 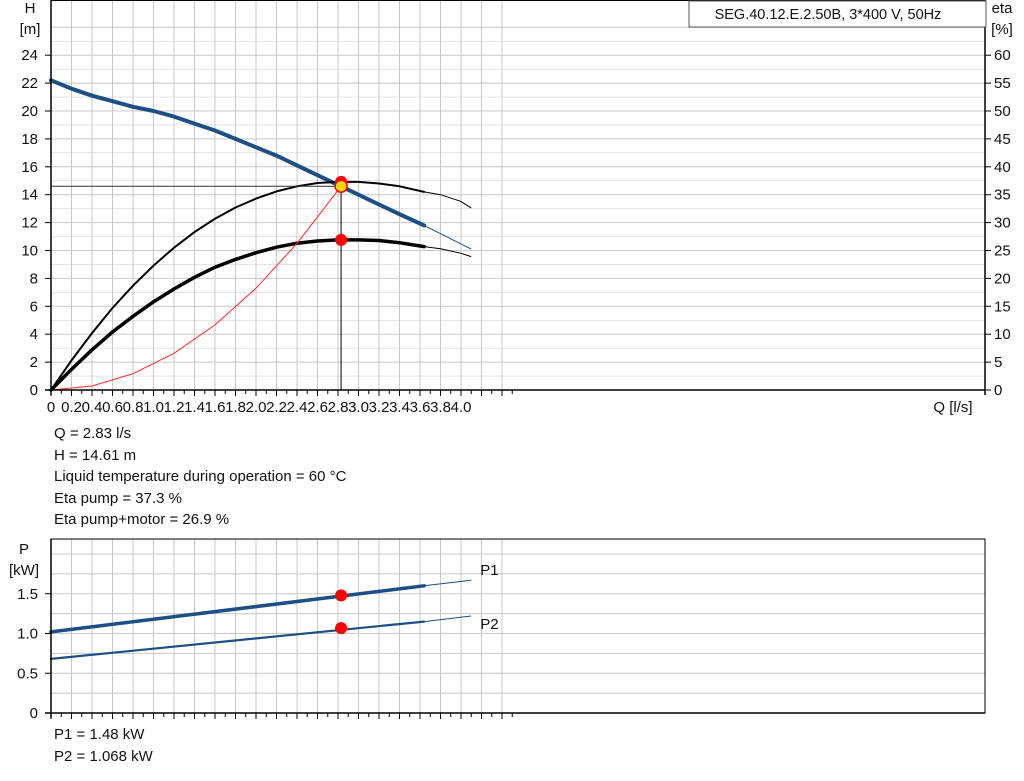 I want to click on p1-operating-marker, so click(x=341, y=595).